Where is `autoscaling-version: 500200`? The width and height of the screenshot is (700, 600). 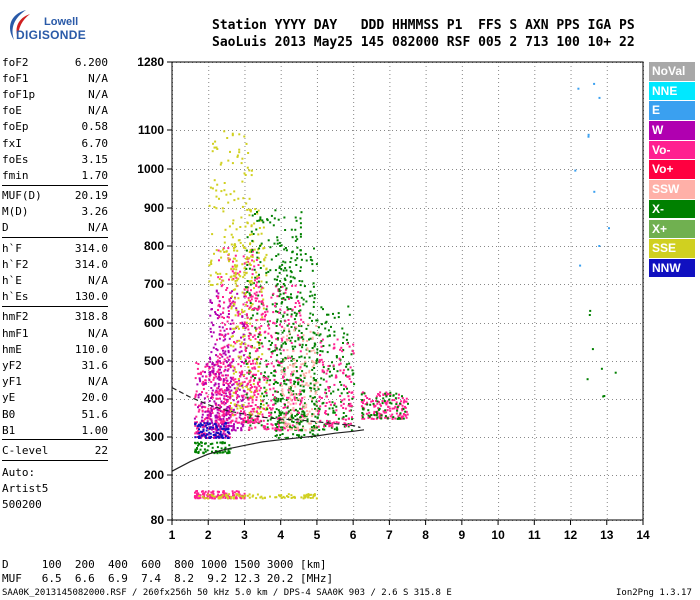 autoscaling-version: 500200 is located at coordinates (22, 505).